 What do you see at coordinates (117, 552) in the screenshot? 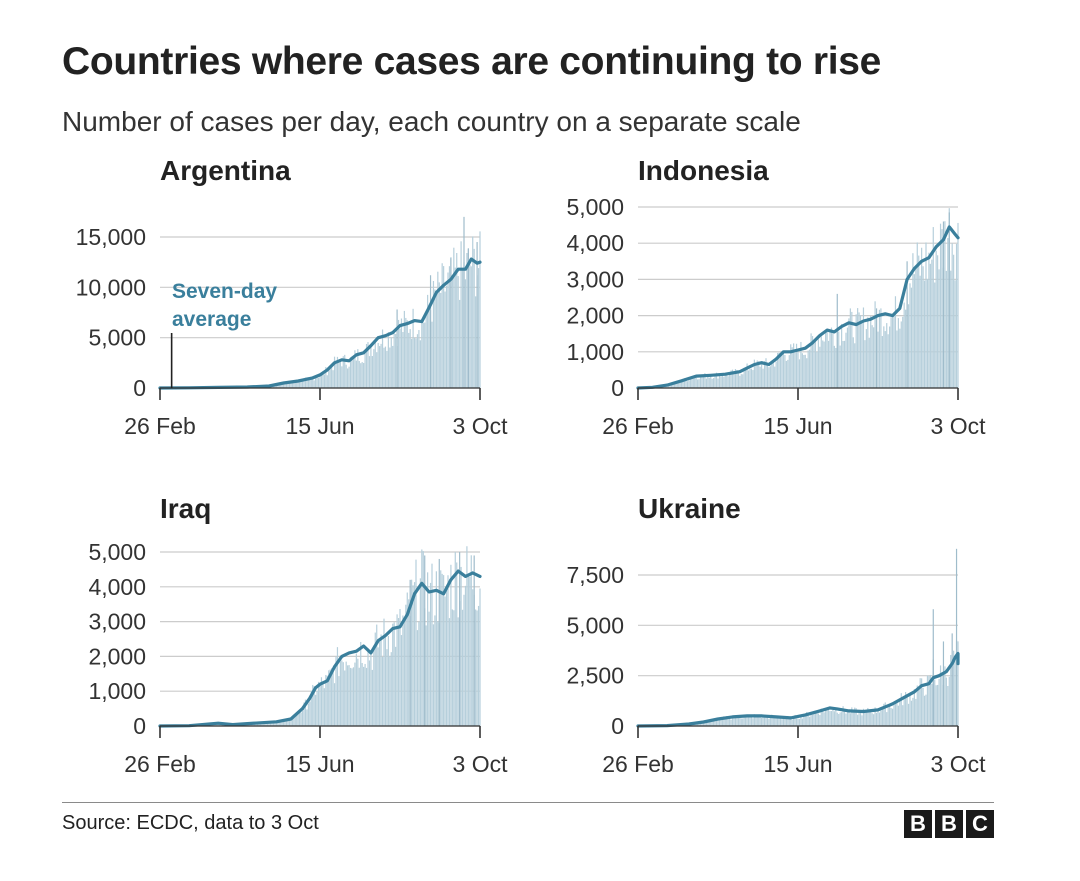
I see `y-tick-label: 5,000` at bounding box center [117, 552].